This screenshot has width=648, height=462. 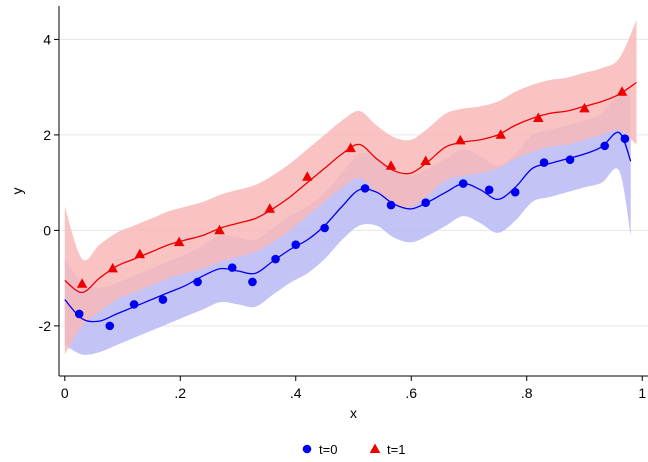 I want to click on x-tick-label-1: .2, so click(x=180, y=393).